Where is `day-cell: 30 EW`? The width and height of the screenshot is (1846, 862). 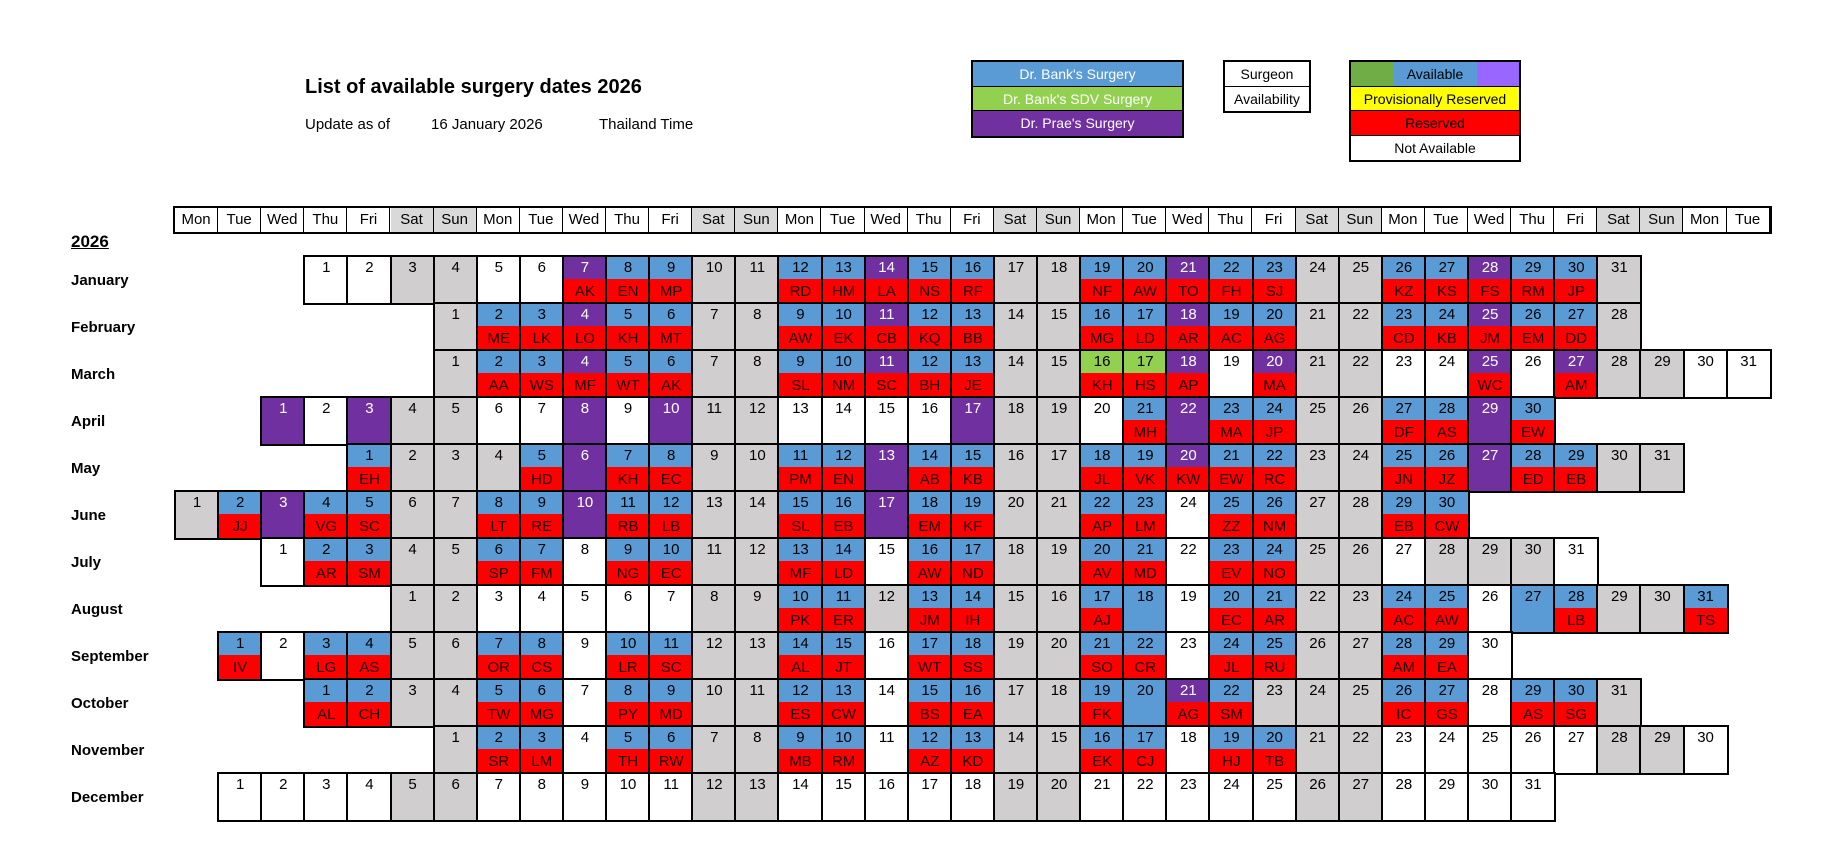 day-cell: 30 EW is located at coordinates (1533, 421).